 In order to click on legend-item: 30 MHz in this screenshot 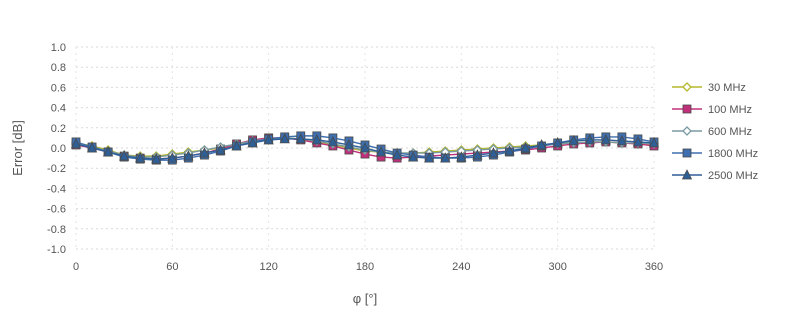, I will do `click(709, 88)`.